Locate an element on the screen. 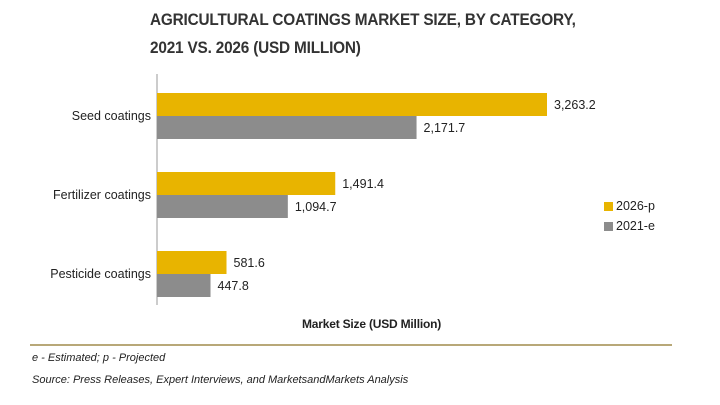  category-label-pesticide-coatings: Pesticide coatings is located at coordinates (100, 274).